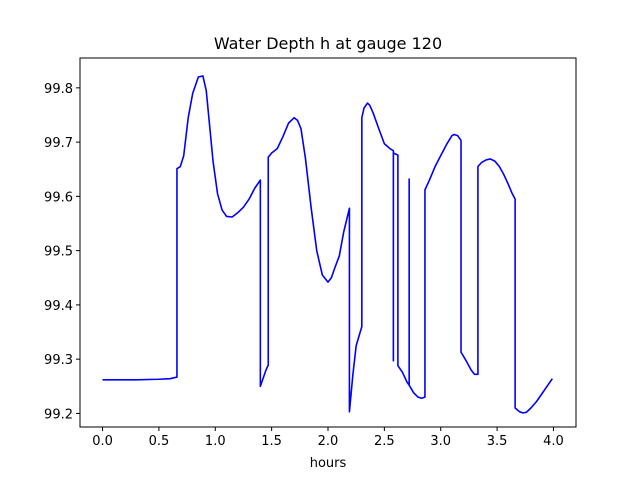 The width and height of the screenshot is (640, 480). What do you see at coordinates (328, 463) in the screenshot?
I see `x-axis-label: hours` at bounding box center [328, 463].